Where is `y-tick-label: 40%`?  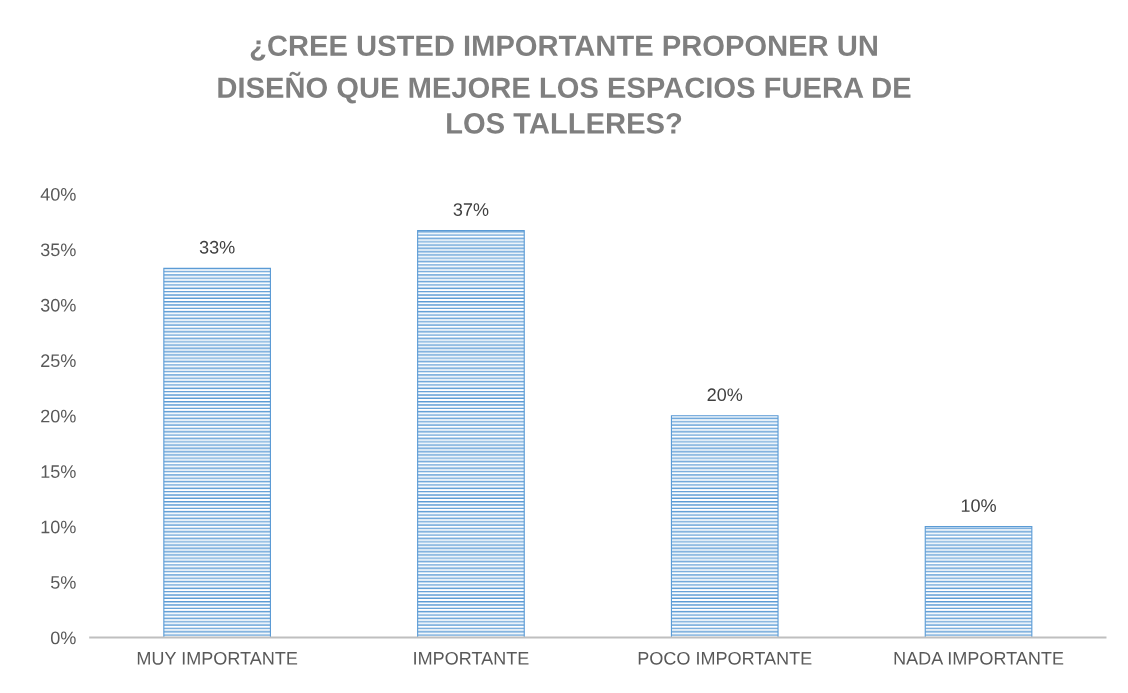 y-tick-label: 40% is located at coordinates (58, 194).